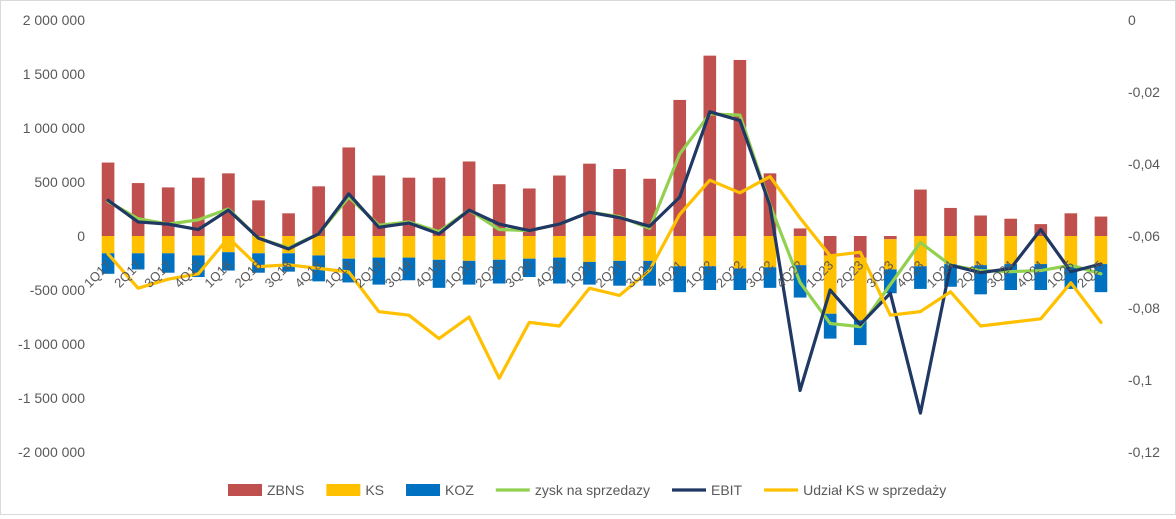 This screenshot has width=1176, height=519. I want to click on legend-item: zysk na sprzedazy, so click(572, 490).